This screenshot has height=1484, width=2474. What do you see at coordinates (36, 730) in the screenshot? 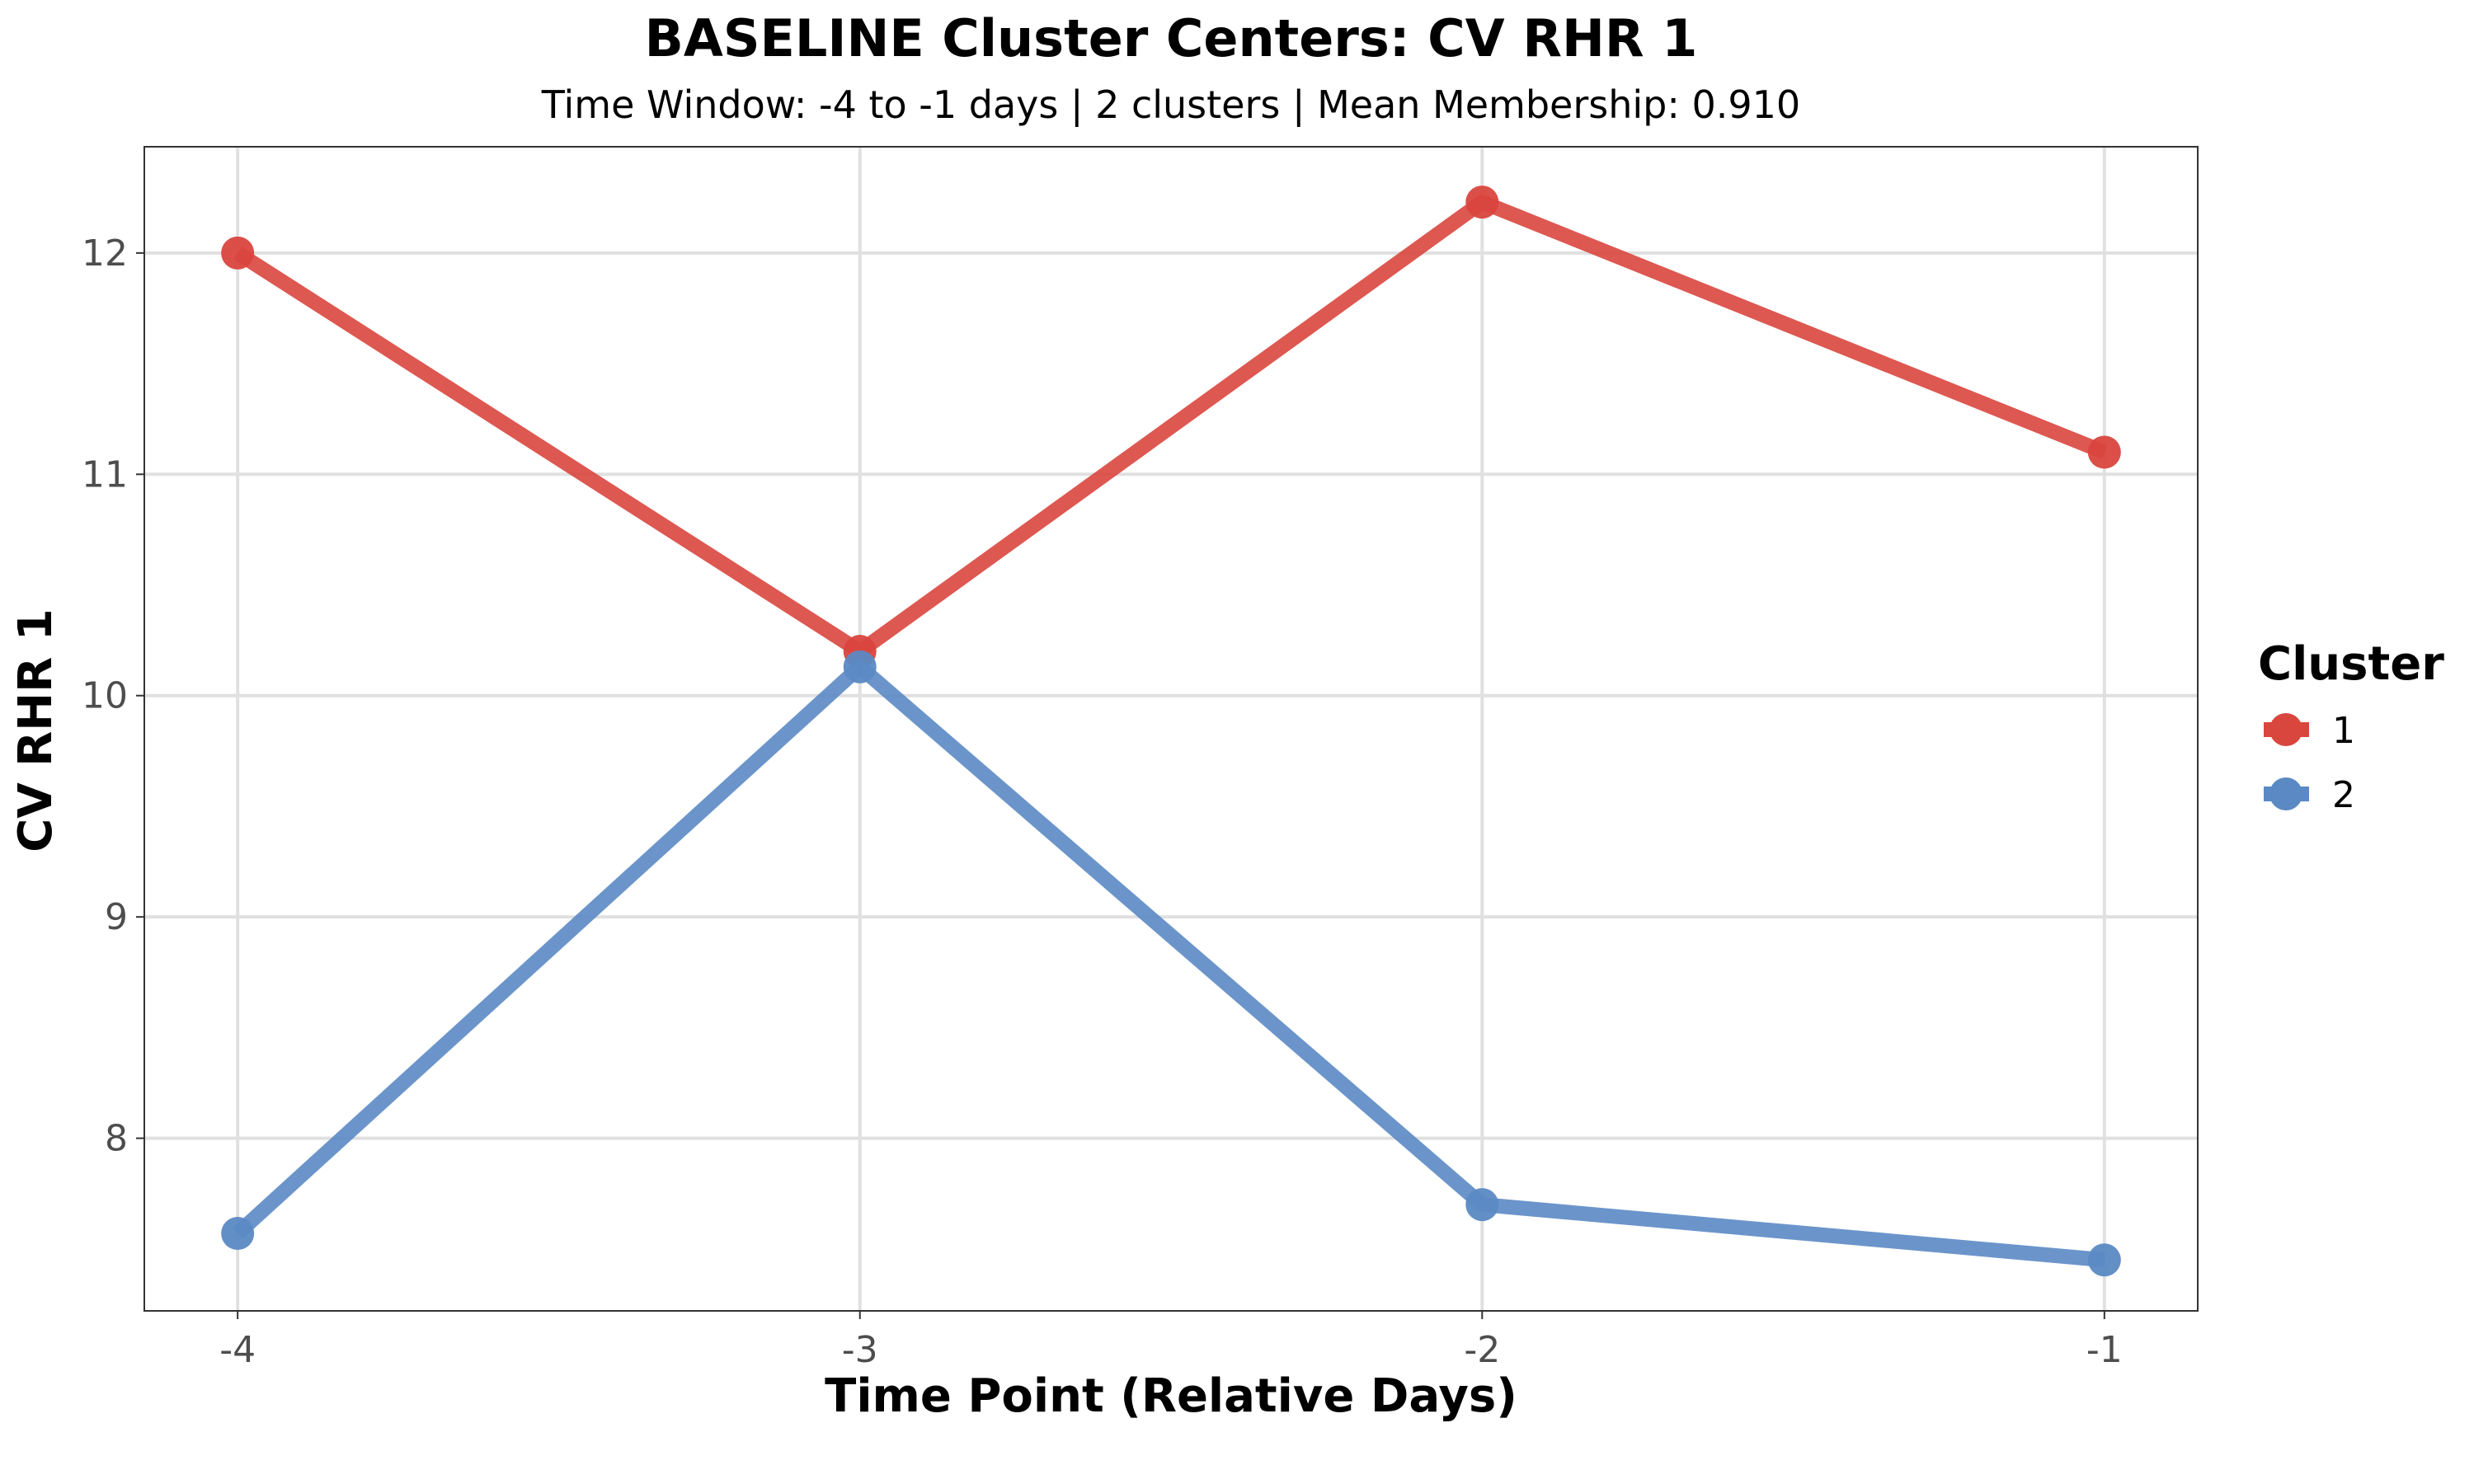
I see `y-axis-title: CV RHR 1` at bounding box center [36, 730].